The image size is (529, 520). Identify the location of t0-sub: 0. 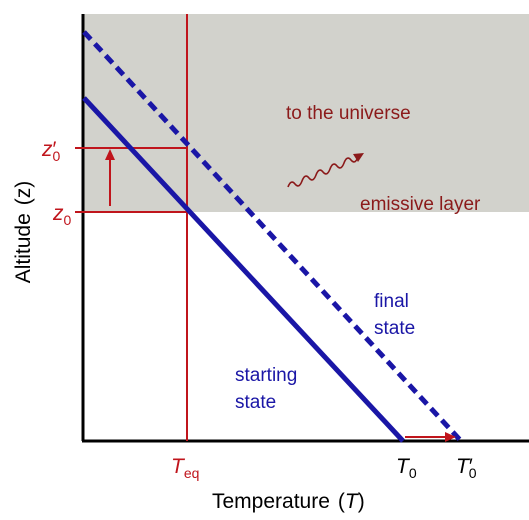
(413, 473).